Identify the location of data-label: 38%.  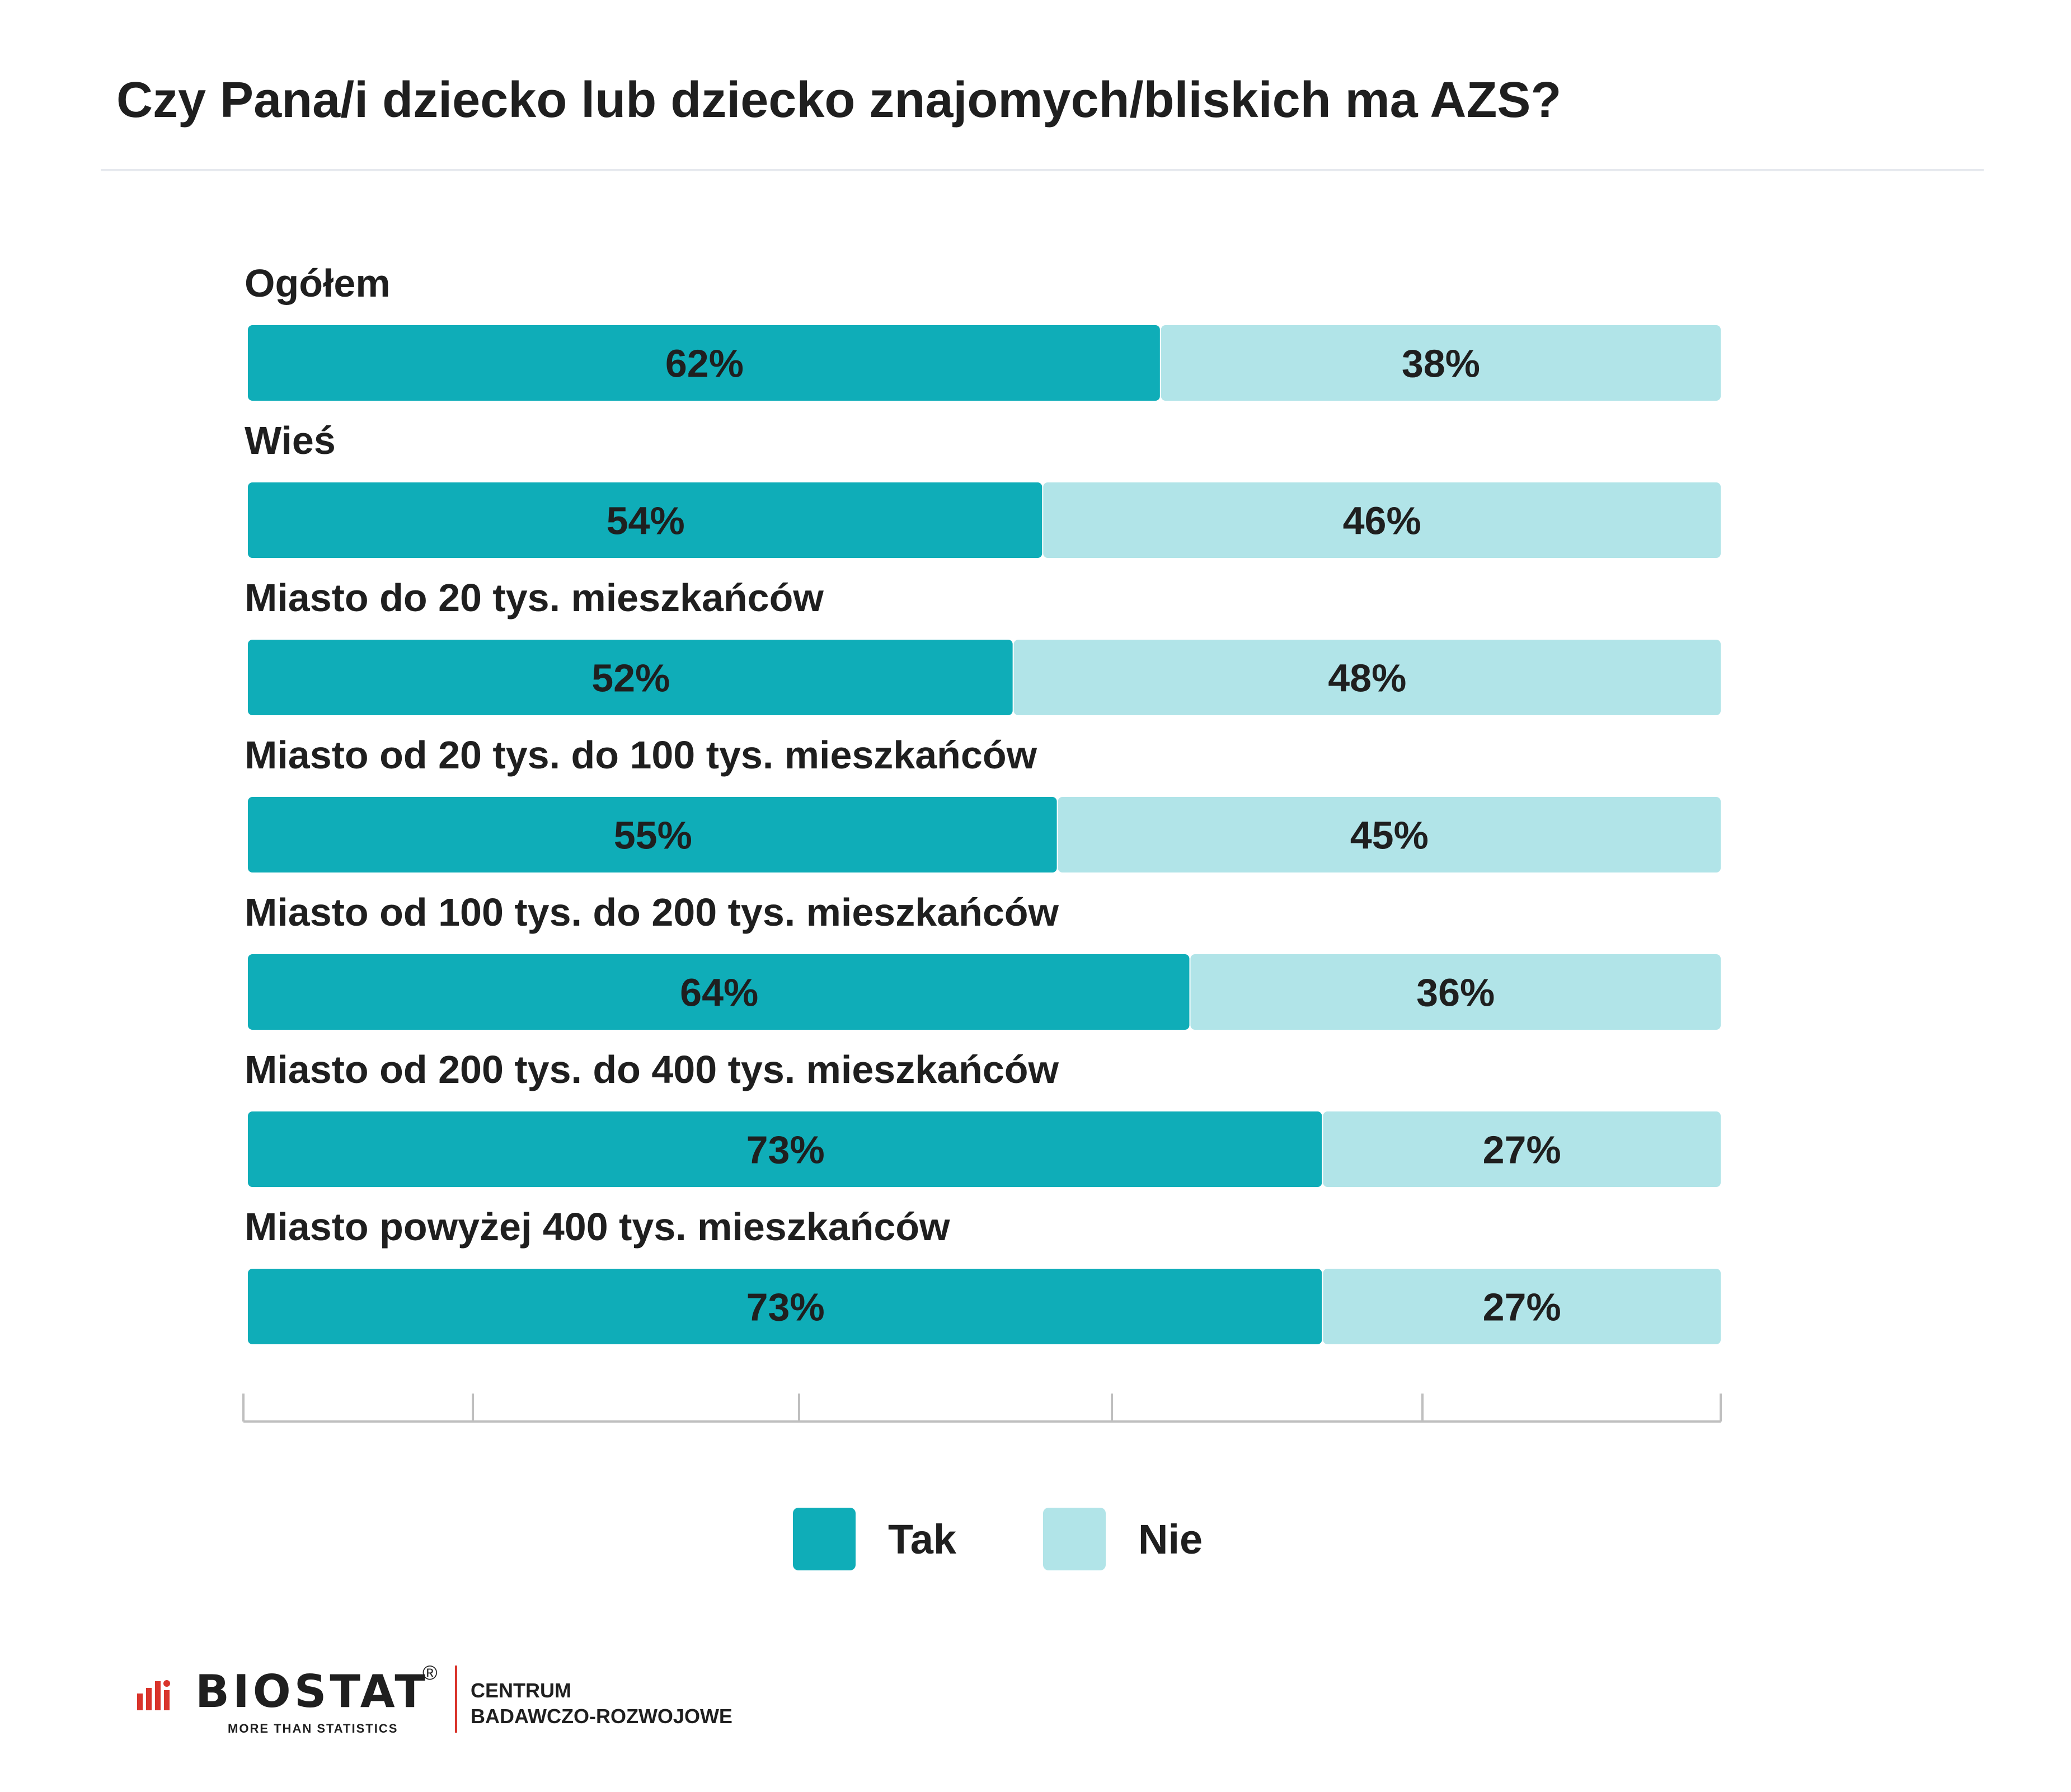
(1441, 364).